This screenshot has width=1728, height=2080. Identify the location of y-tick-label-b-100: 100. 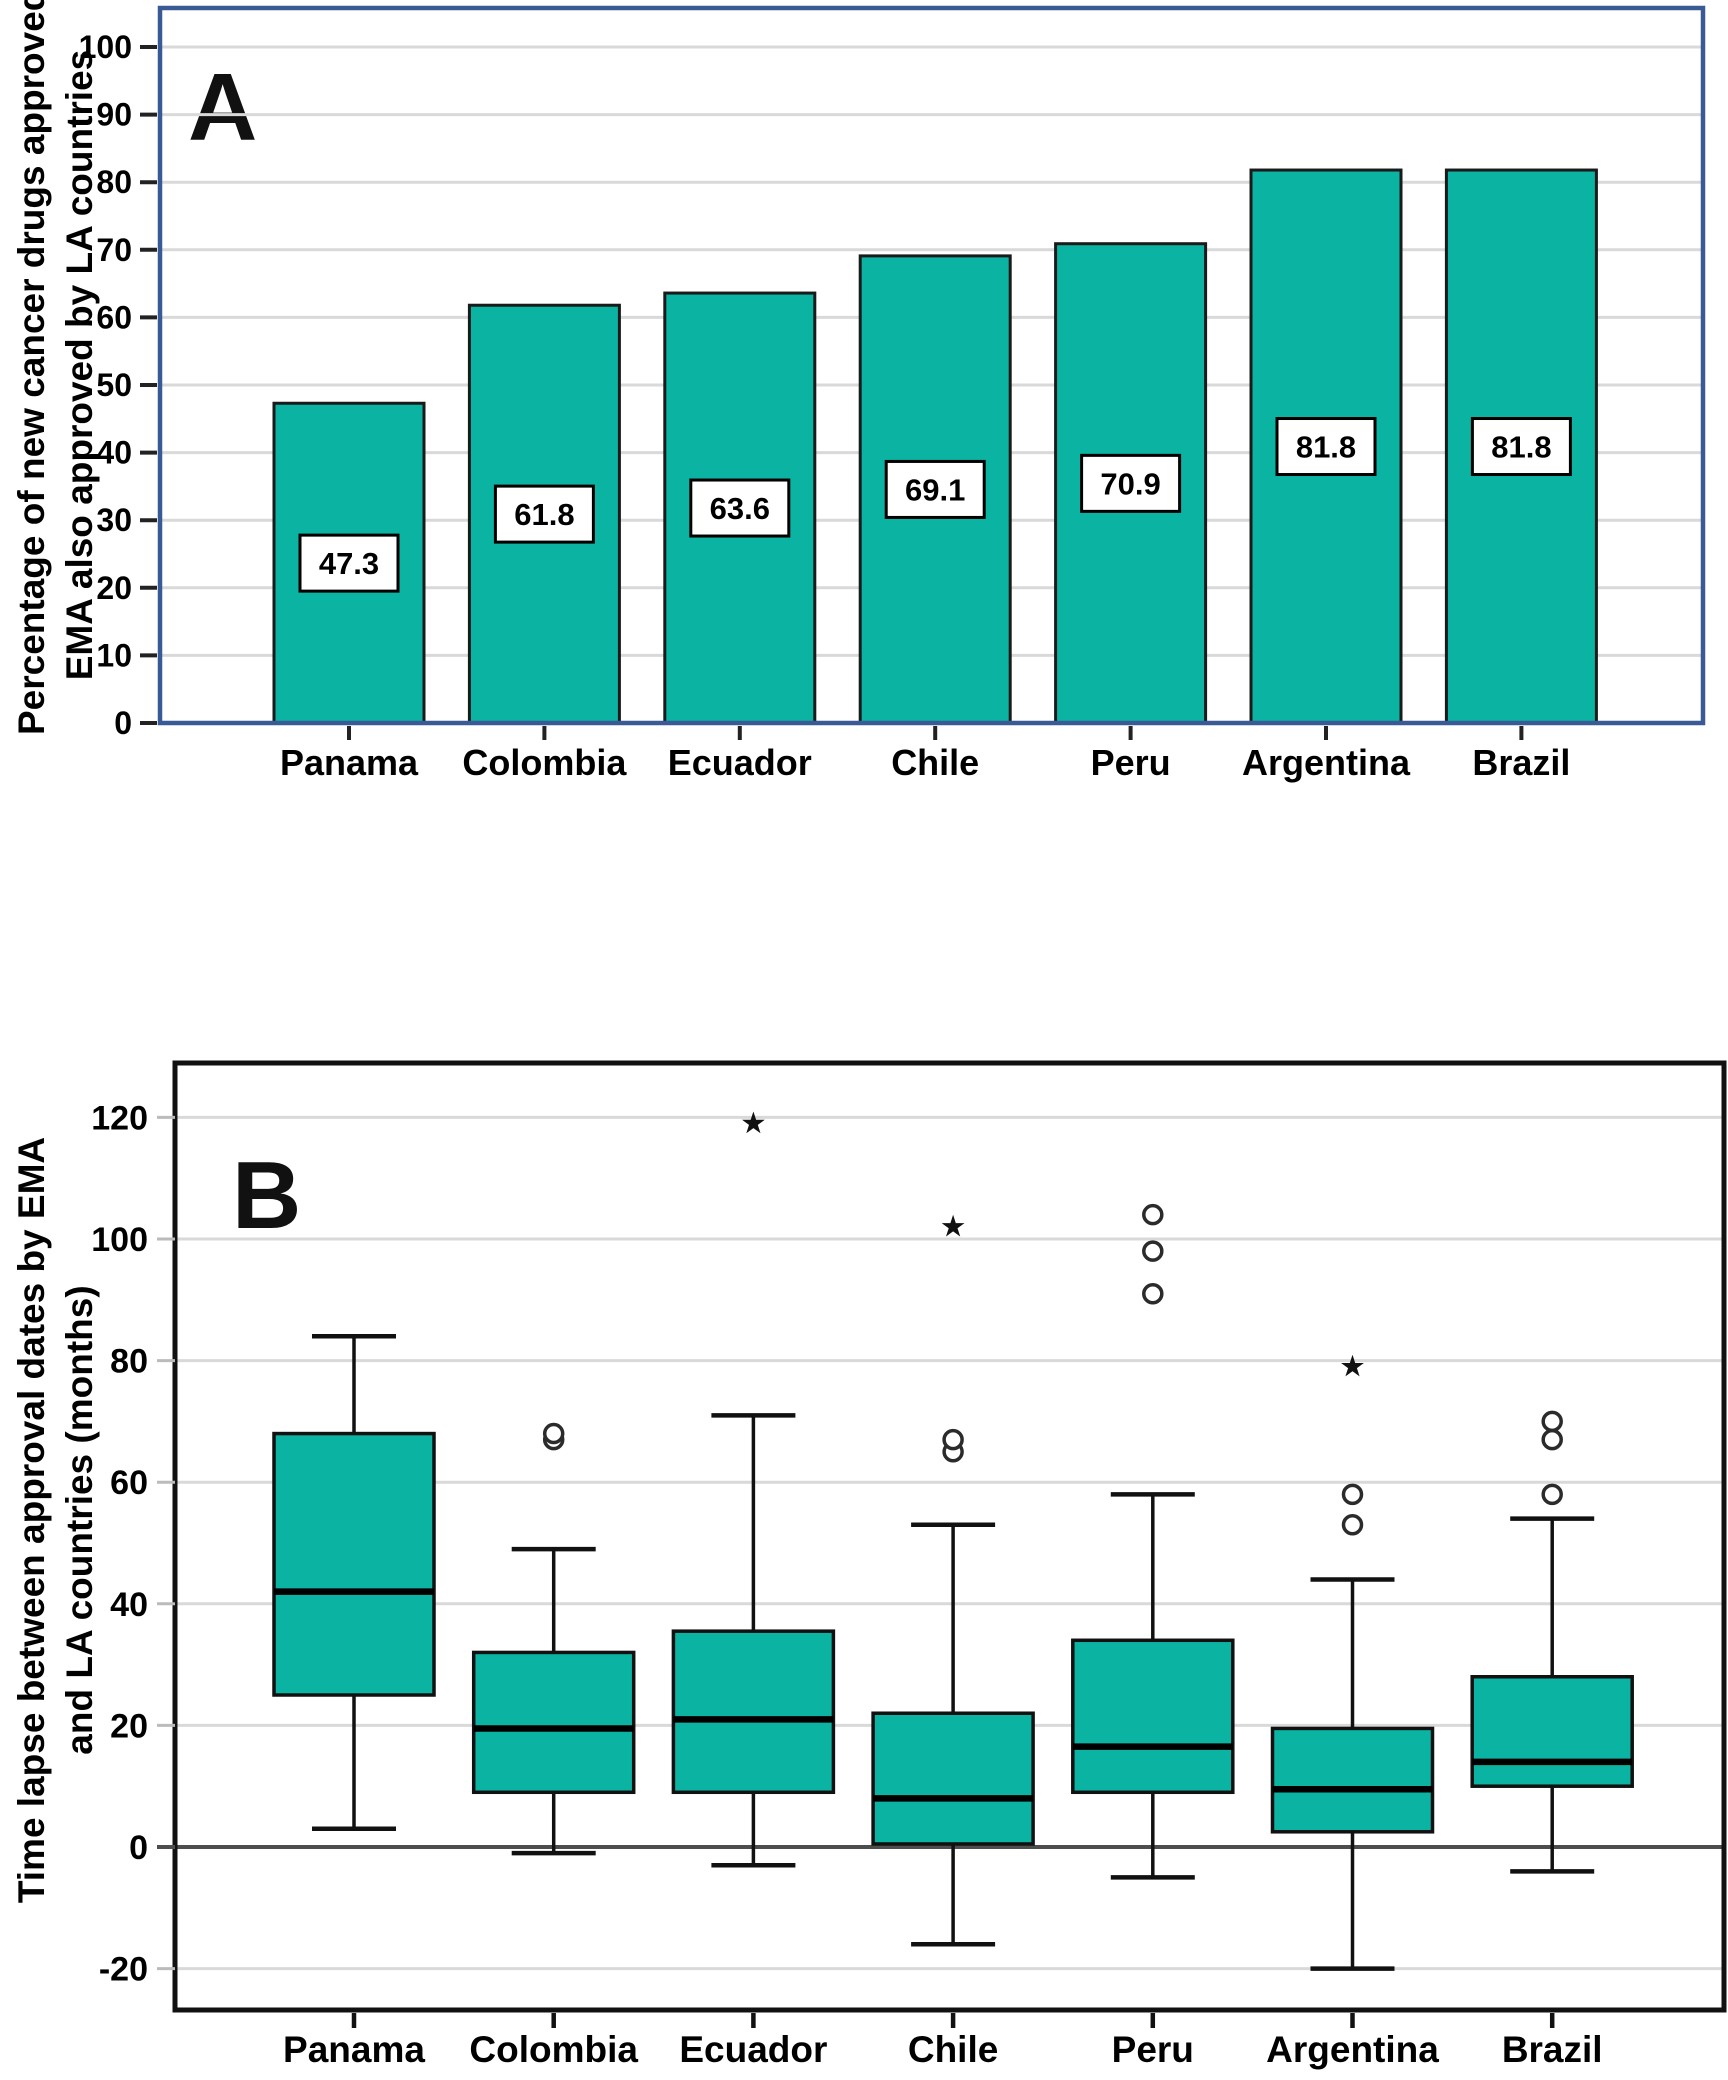
(119, 1240).